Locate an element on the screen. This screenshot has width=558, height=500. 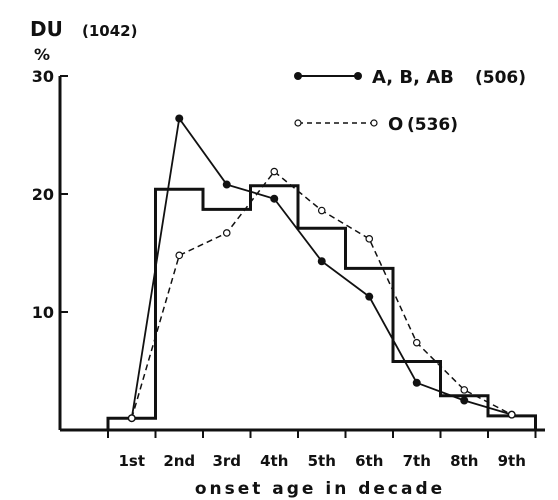
x-tick-label-1: 2nd is located at coordinates (179, 461).